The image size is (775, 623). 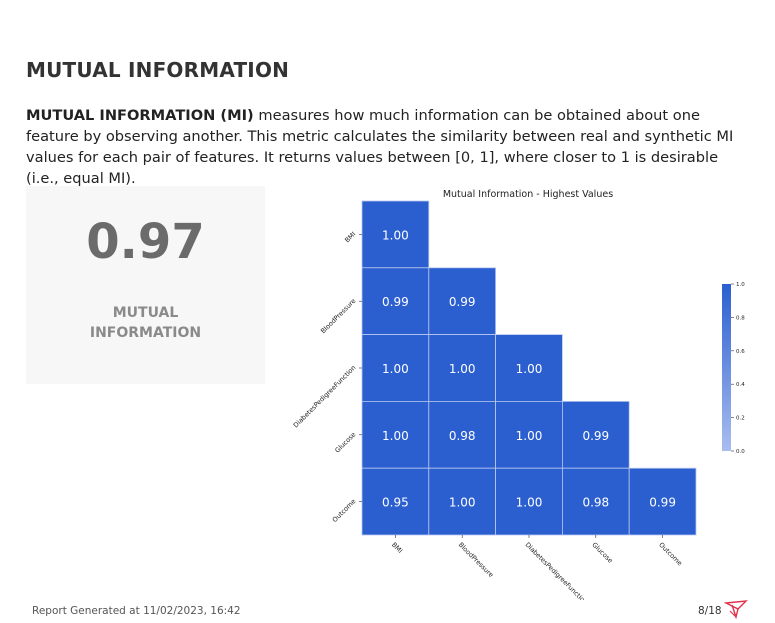 What do you see at coordinates (158, 70) in the screenshot?
I see `page-title: MUTUAL INFORMATION` at bounding box center [158, 70].